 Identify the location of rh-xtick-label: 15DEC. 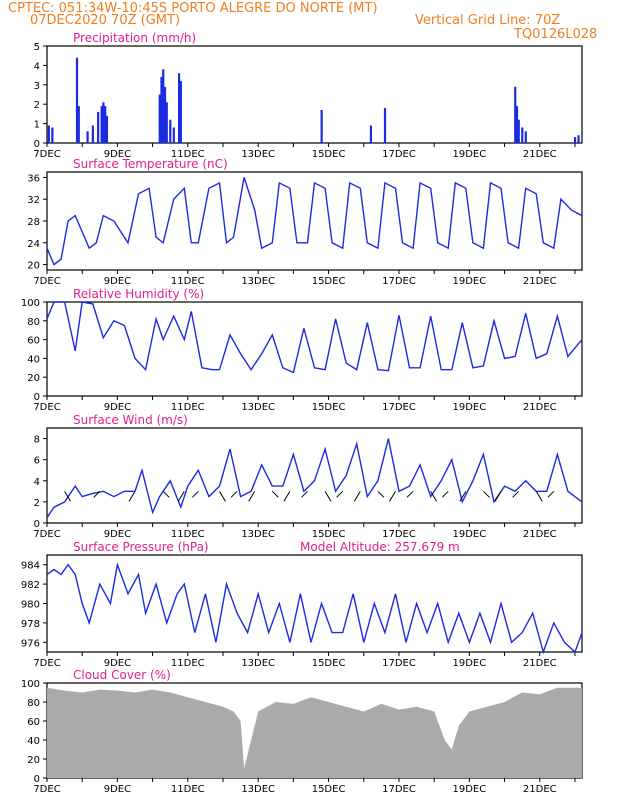
(329, 407).